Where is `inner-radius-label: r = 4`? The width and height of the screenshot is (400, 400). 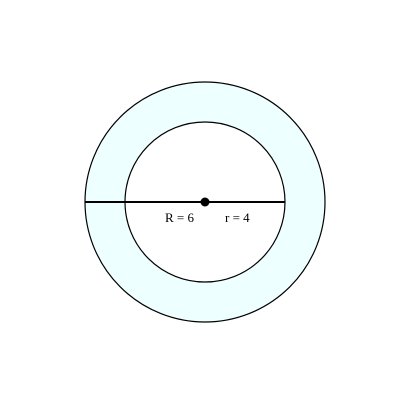
inner-radius-label: r = 4 is located at coordinates (237, 217).